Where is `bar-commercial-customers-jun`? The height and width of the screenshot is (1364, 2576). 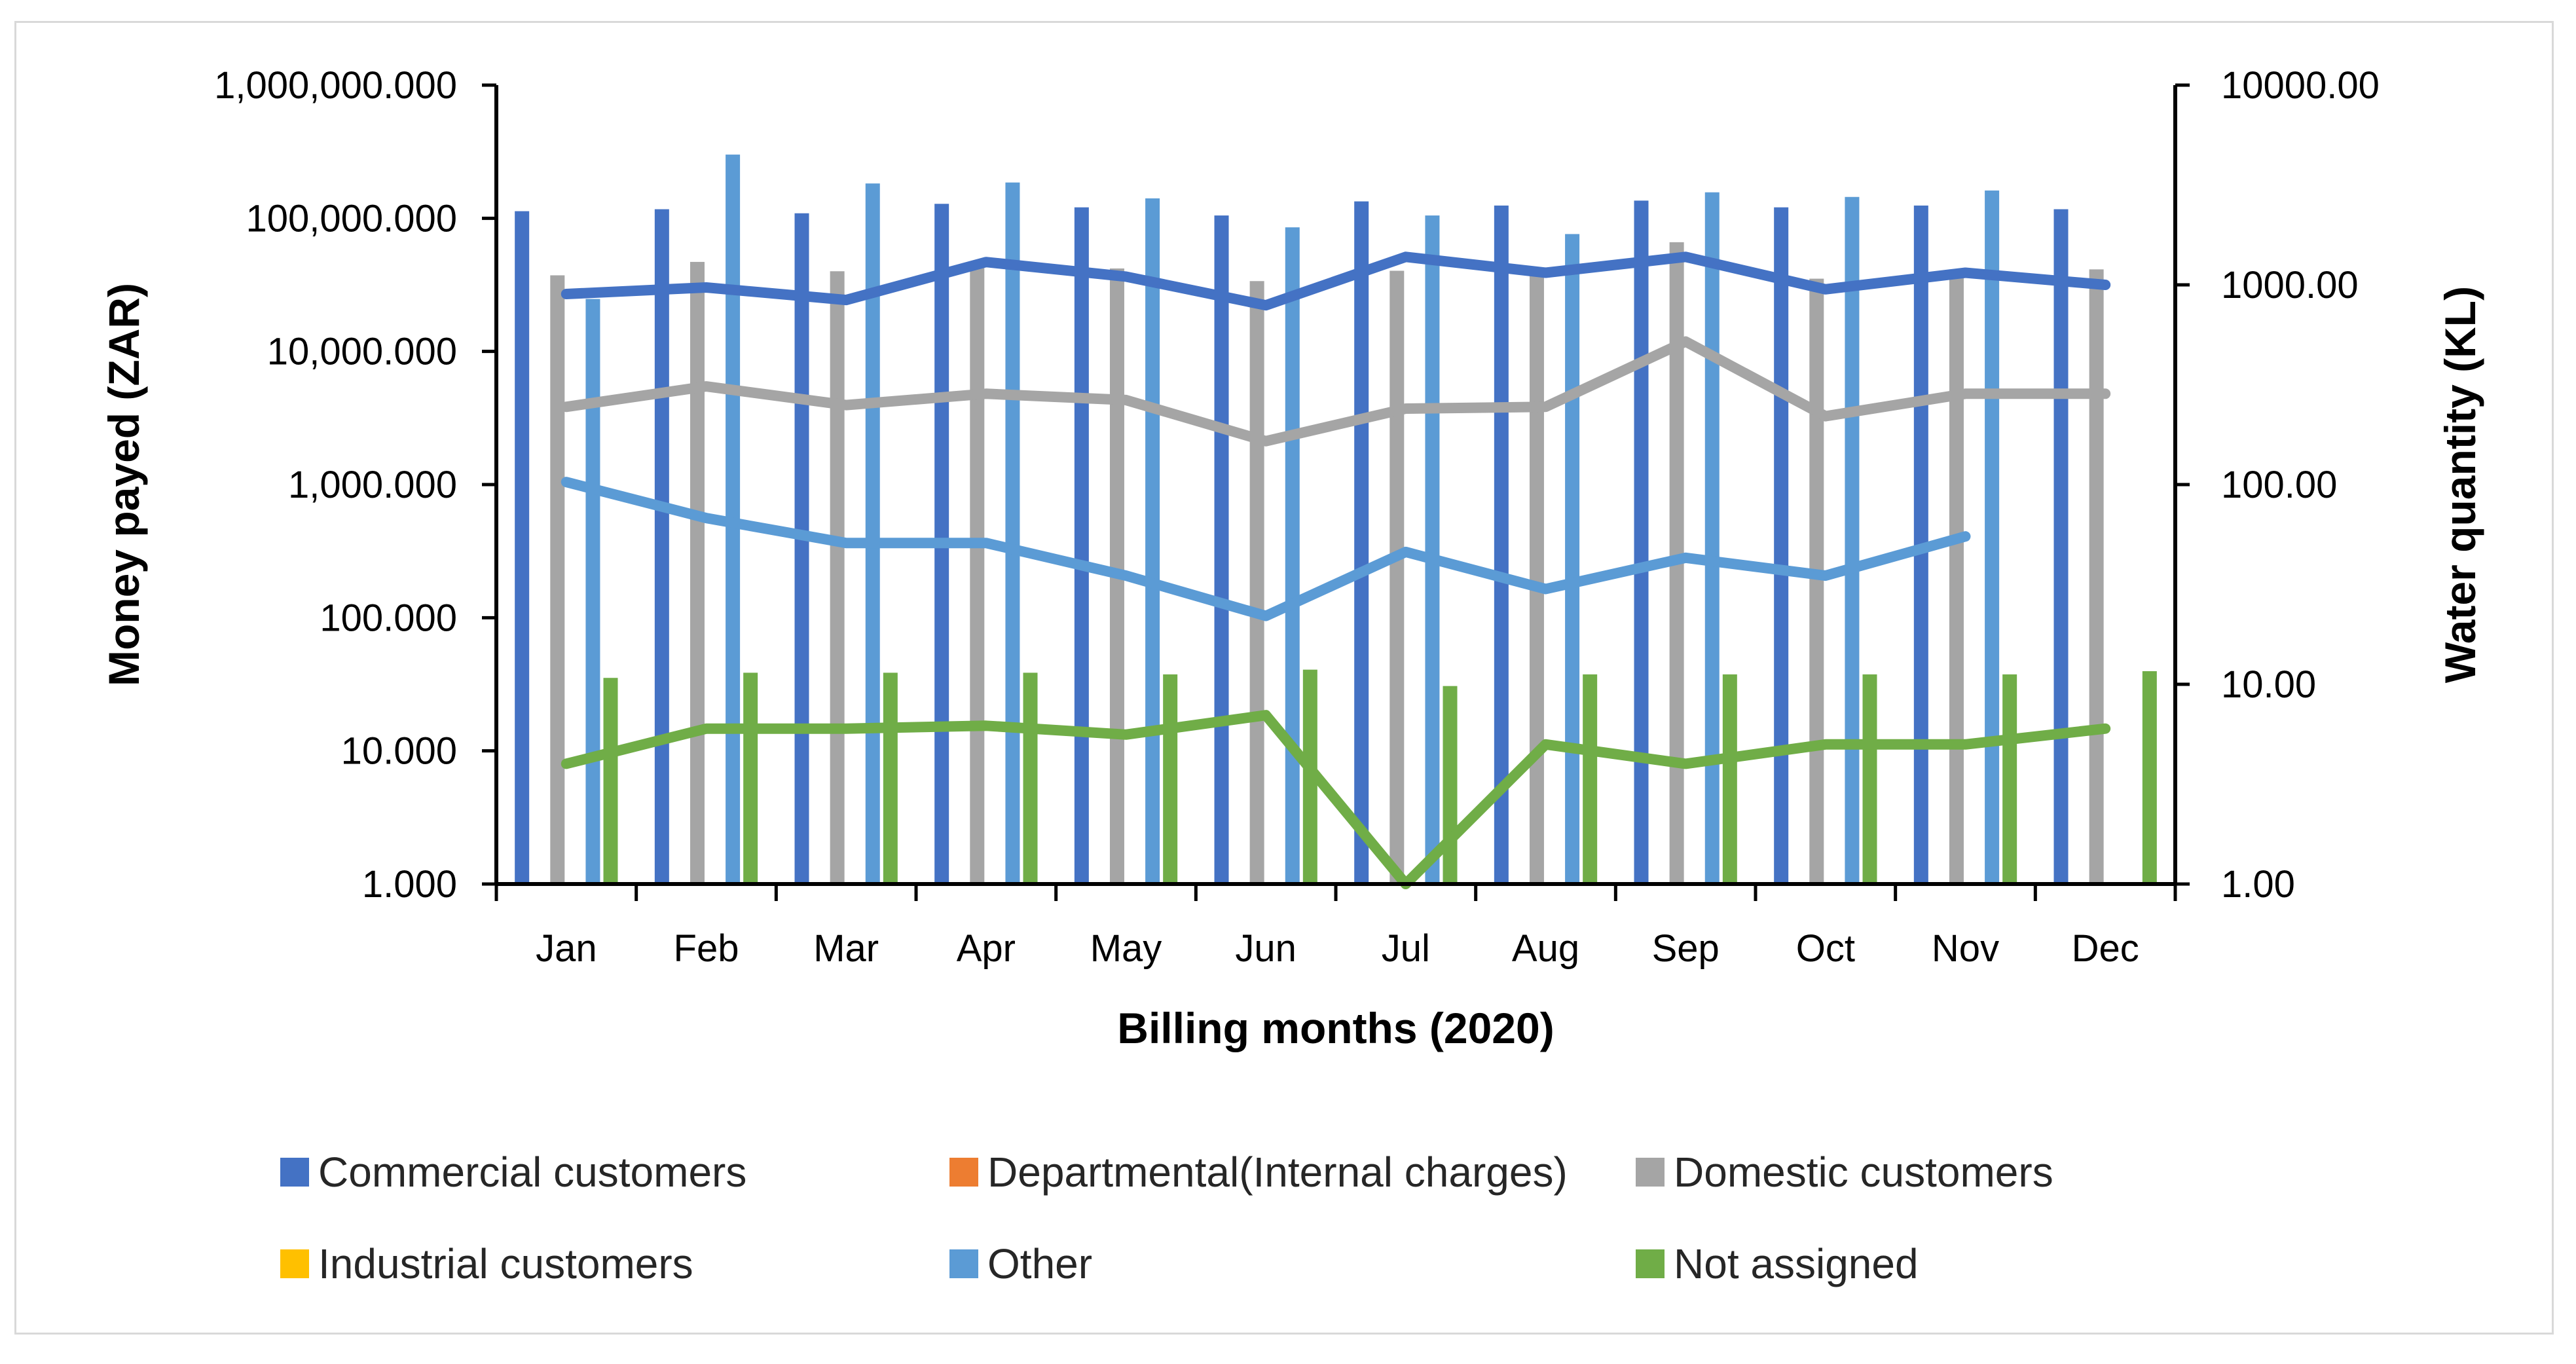
bar-commercial-customers-jun is located at coordinates (1221, 550).